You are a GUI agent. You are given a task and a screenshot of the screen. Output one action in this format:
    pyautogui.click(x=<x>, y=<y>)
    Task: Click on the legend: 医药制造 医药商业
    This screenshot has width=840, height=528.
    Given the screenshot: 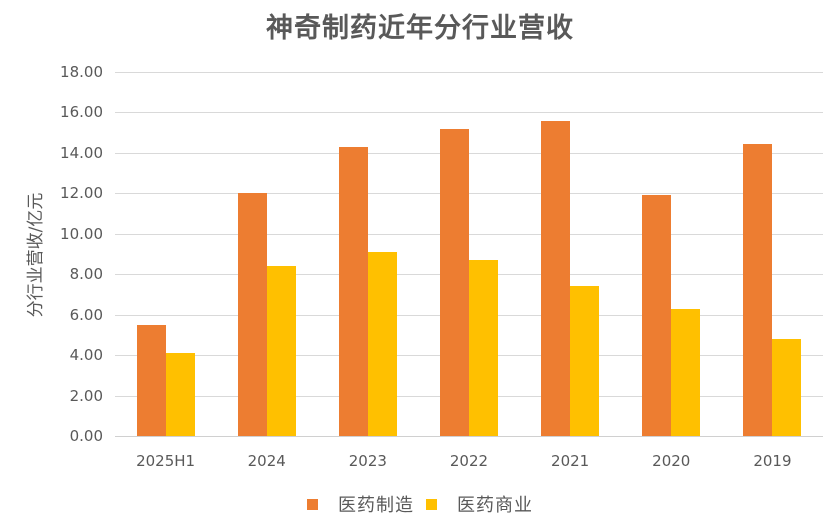 What is the action you would take?
    pyautogui.click(x=420, y=504)
    